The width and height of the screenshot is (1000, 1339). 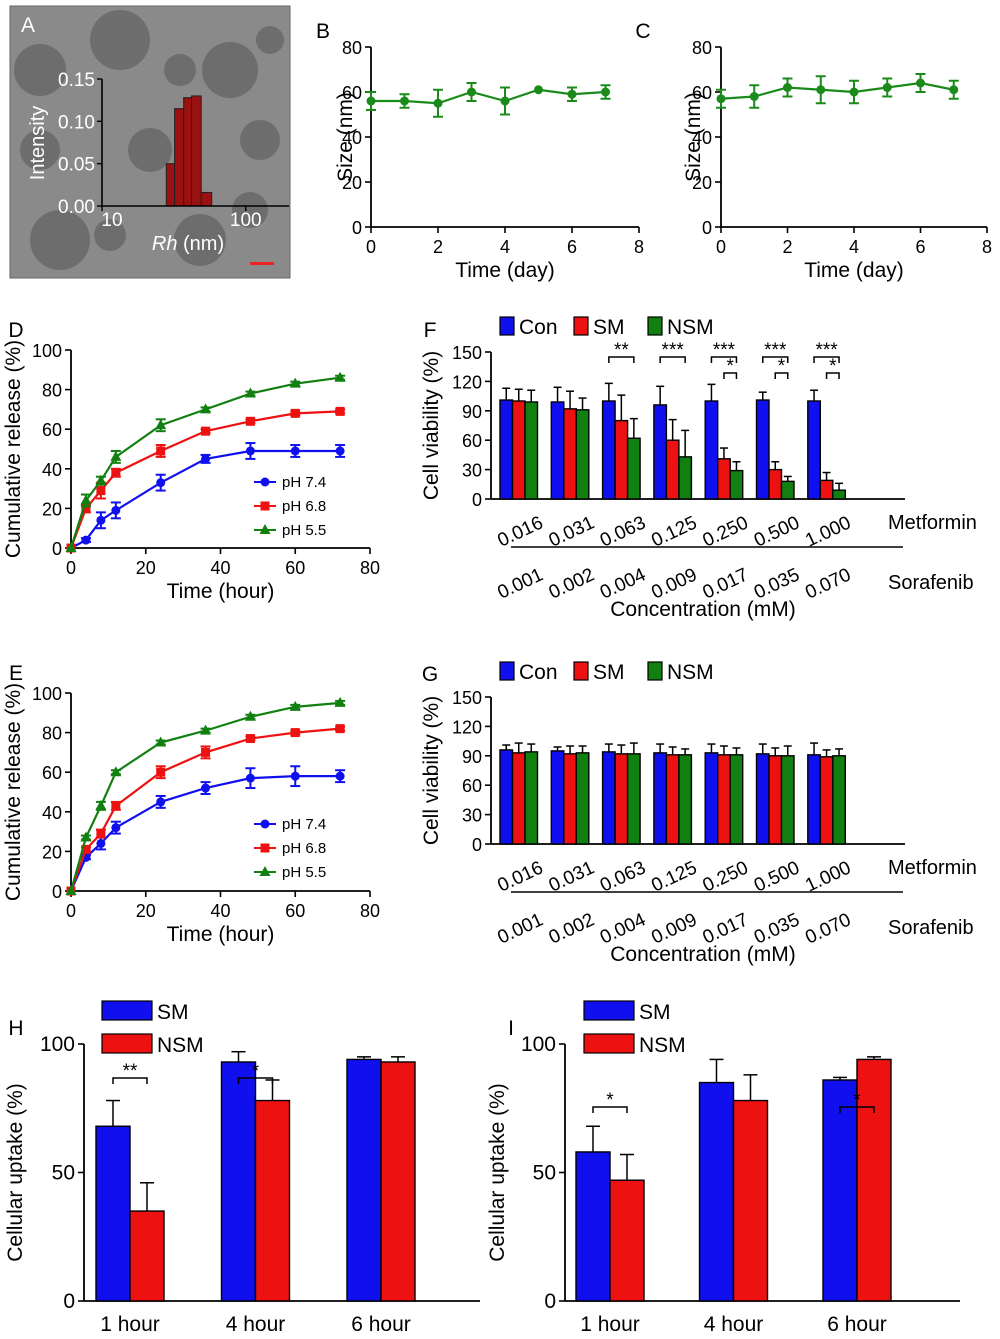 I want to click on y-tick-label: 100, so click(x=47, y=351).